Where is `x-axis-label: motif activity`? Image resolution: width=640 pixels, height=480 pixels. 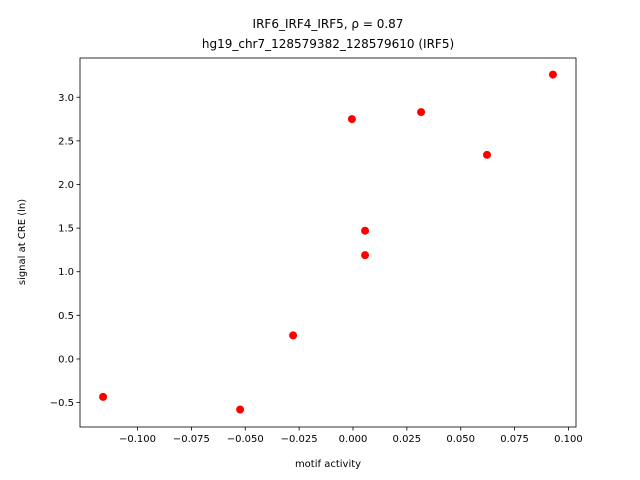 x-axis-label: motif activity is located at coordinates (328, 464).